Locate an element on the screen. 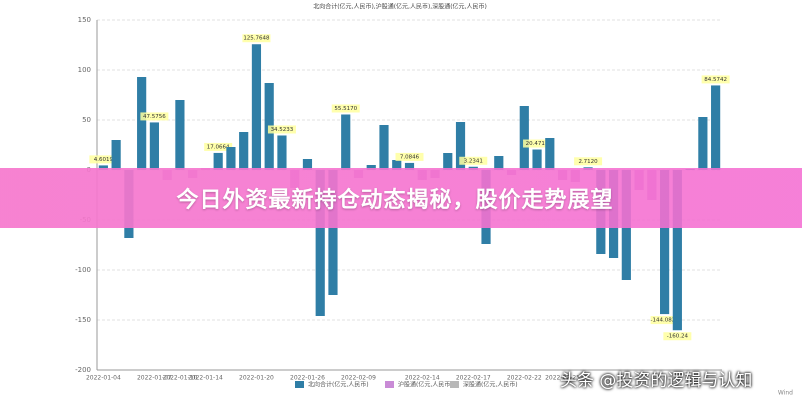  value-label: 84.5742 is located at coordinates (715, 80).